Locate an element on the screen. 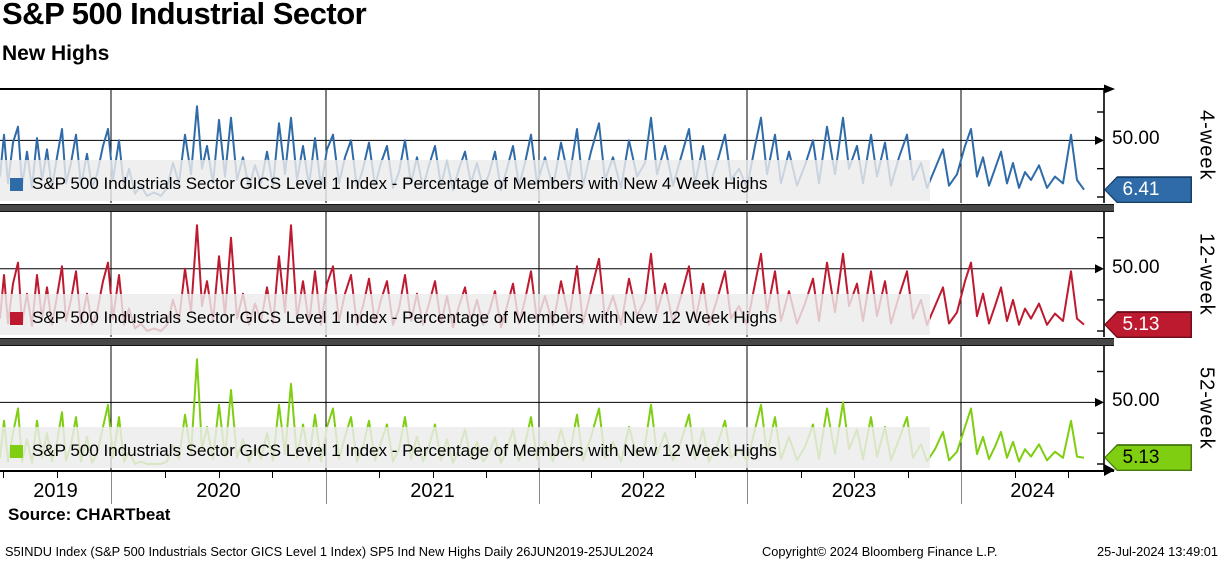 Image resolution: width=1224 pixels, height=566 pixels. year-label: 2021 is located at coordinates (432, 491).